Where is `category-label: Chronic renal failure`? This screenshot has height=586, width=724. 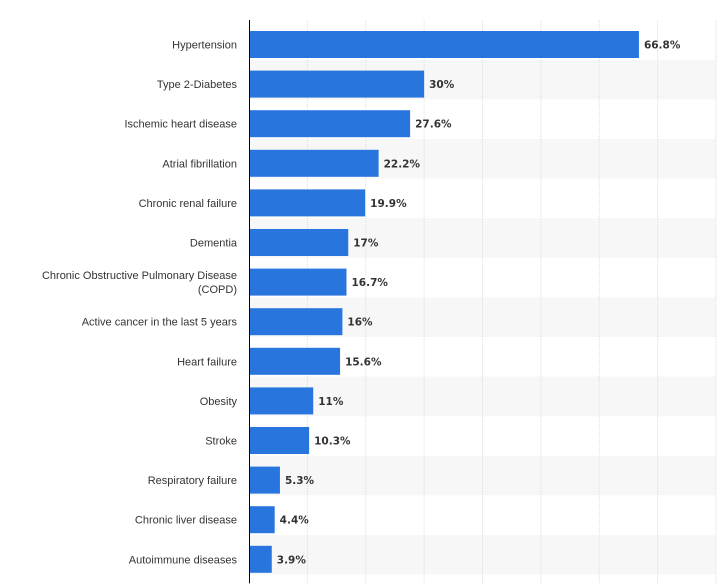
category-label: Chronic renal failure is located at coordinates (188, 204).